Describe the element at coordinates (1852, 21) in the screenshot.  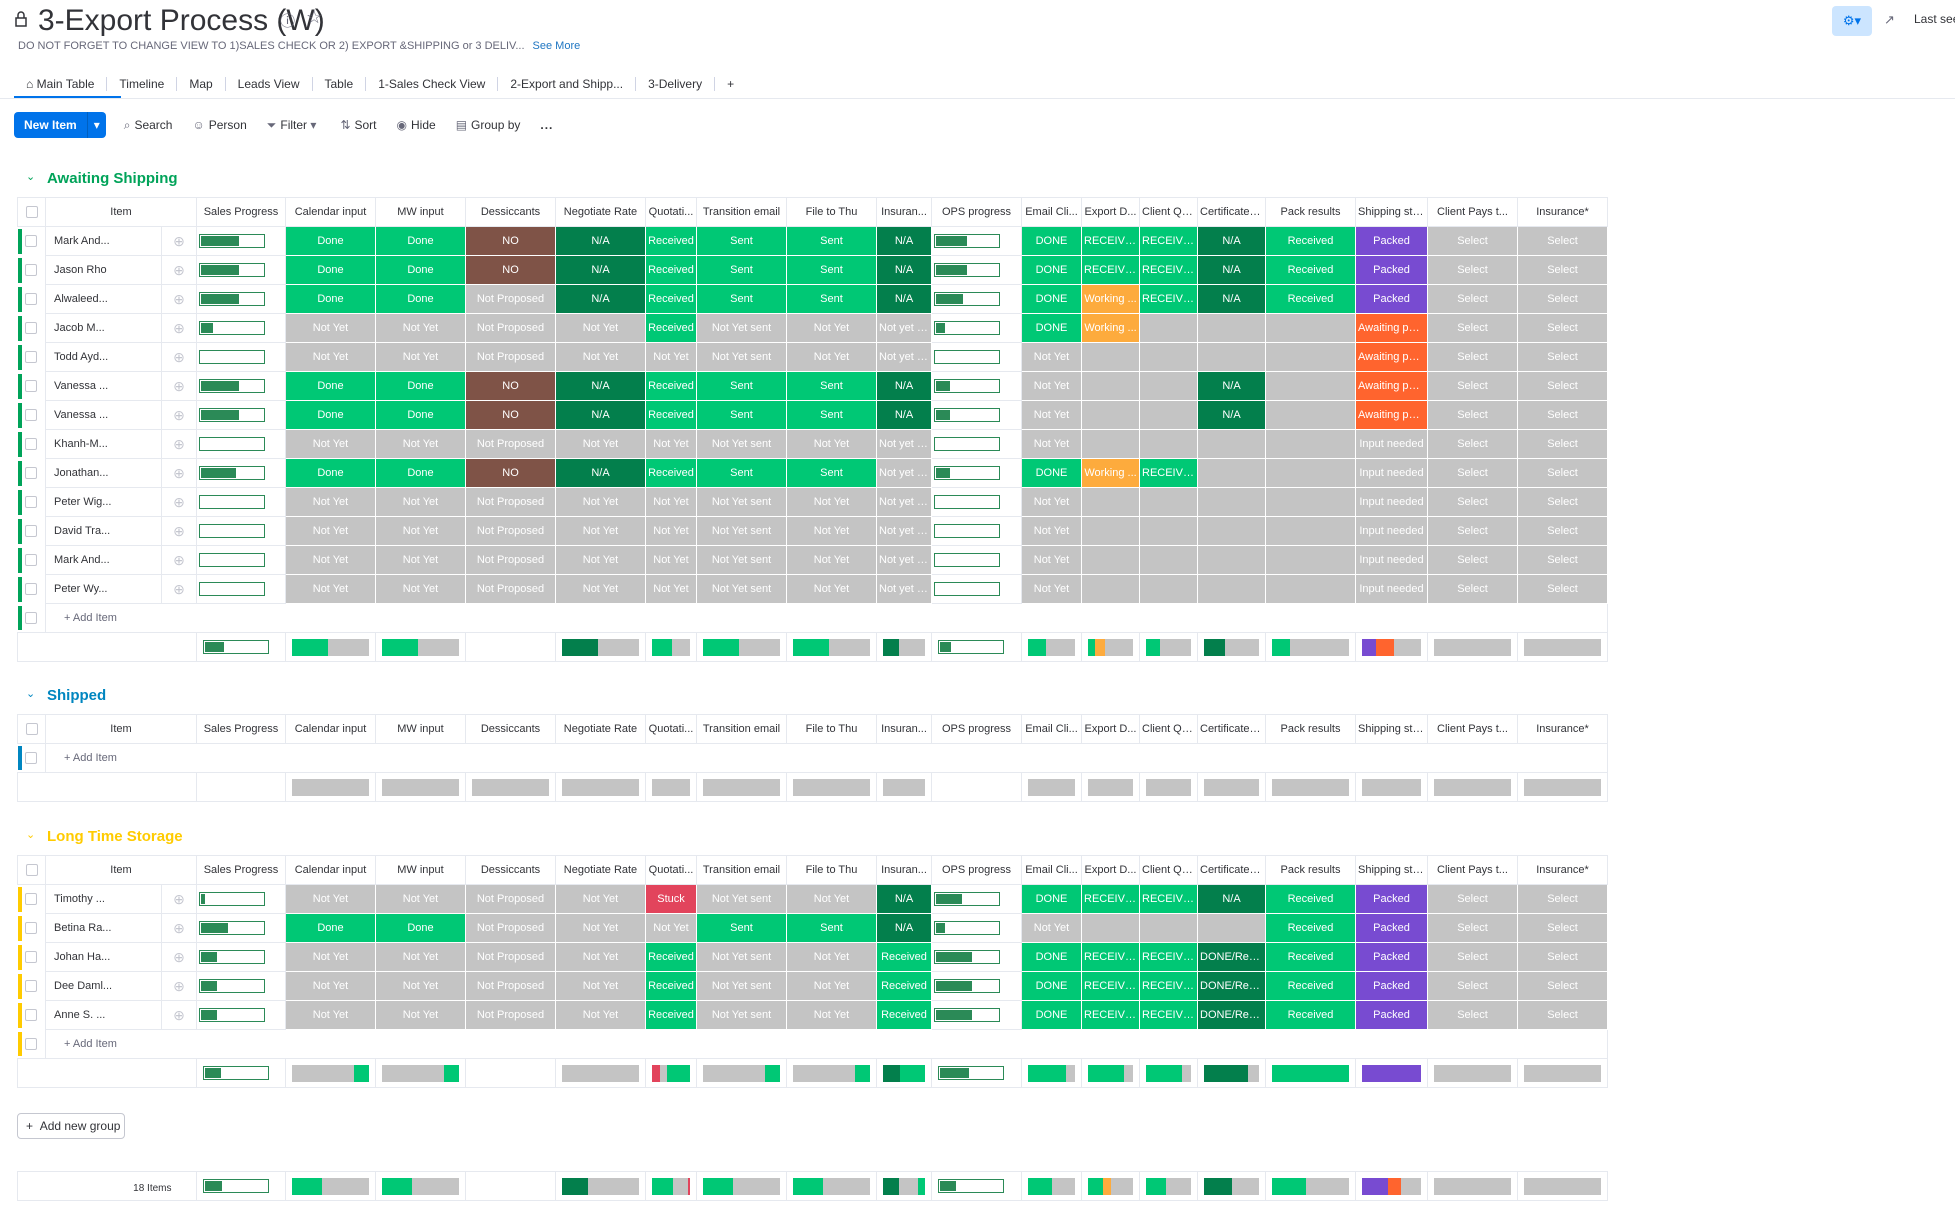
I see `integrations-button: ⚙▾` at that location.